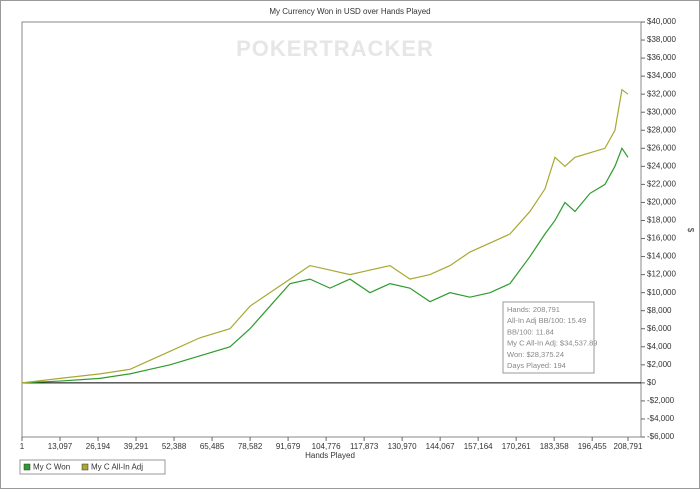 The height and width of the screenshot is (494, 700). Describe the element at coordinates (440, 446) in the screenshot. I see `x-tick-label: 144,067` at that location.